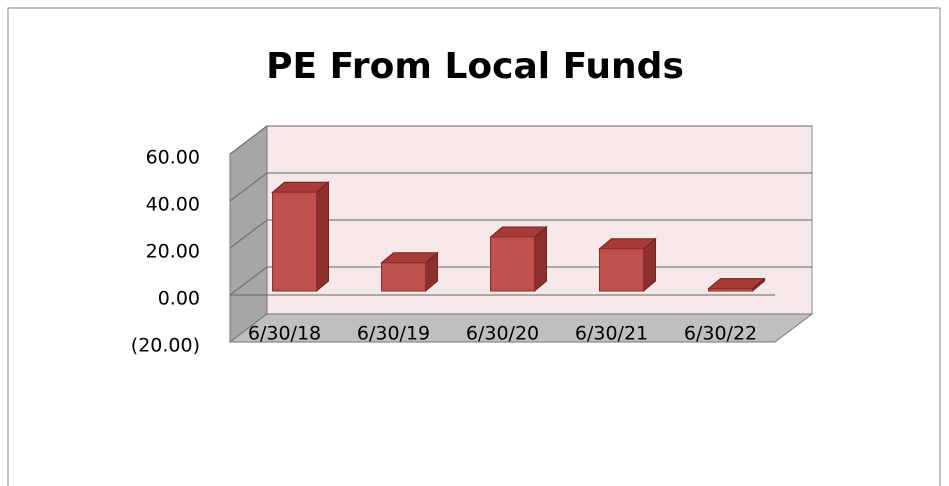 This screenshot has width=949, height=486. I want to click on x-tick-label: 6/30/21, so click(611, 334).